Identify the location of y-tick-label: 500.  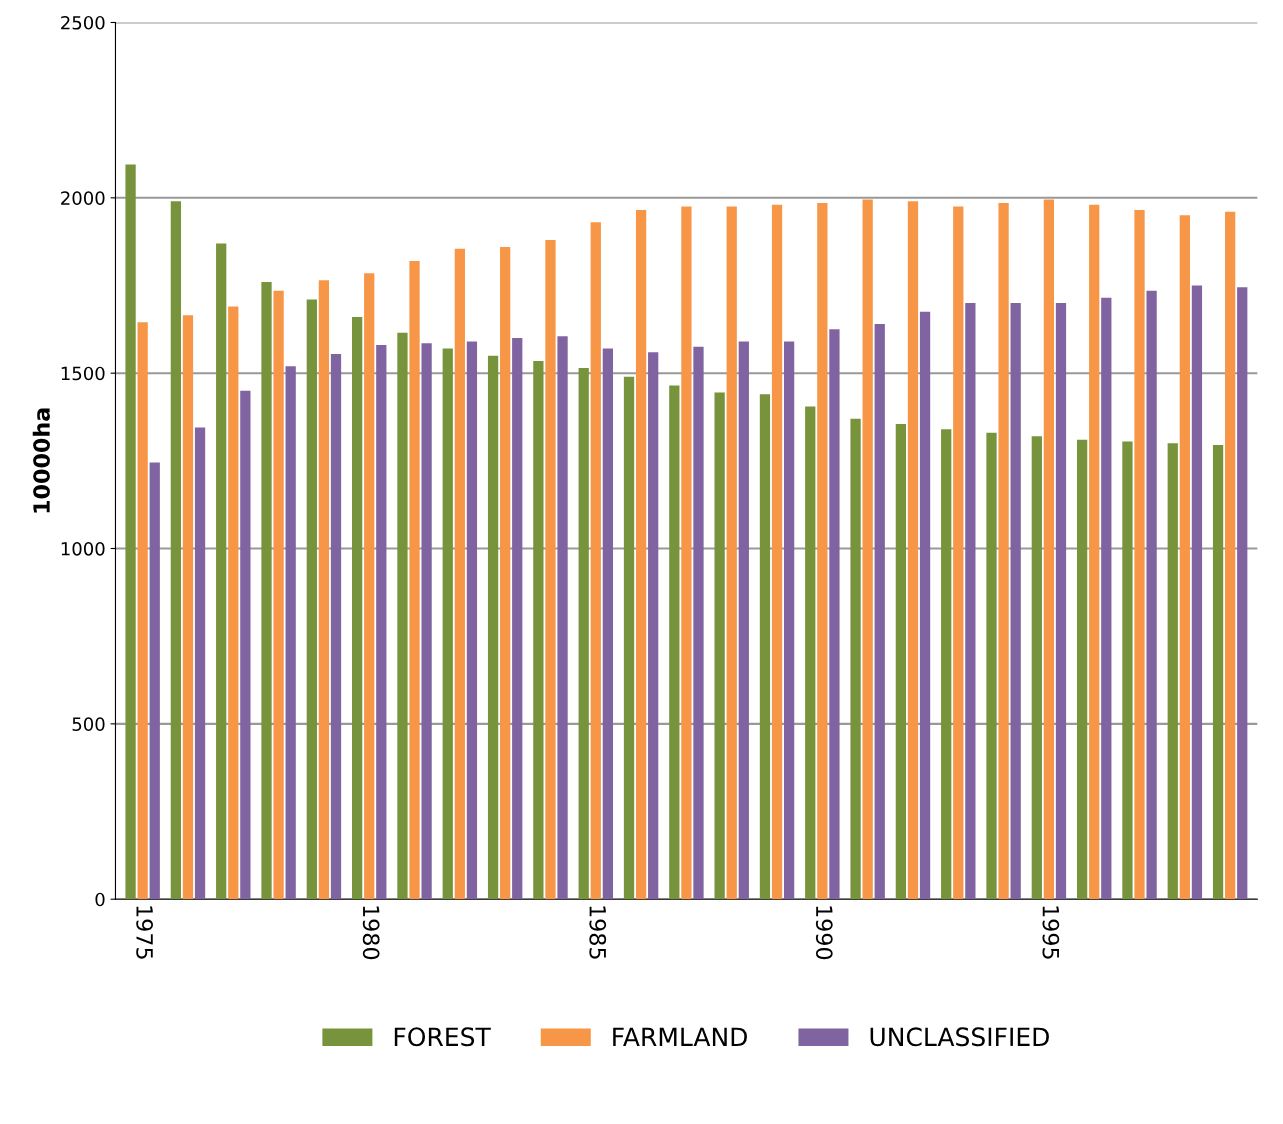
(88, 724).